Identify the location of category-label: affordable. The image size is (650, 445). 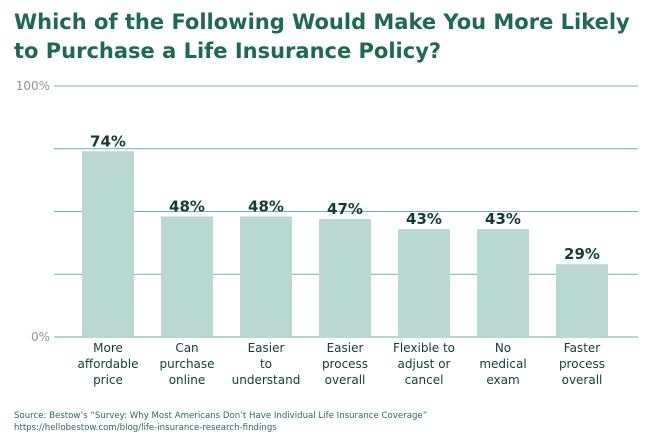
(108, 364).